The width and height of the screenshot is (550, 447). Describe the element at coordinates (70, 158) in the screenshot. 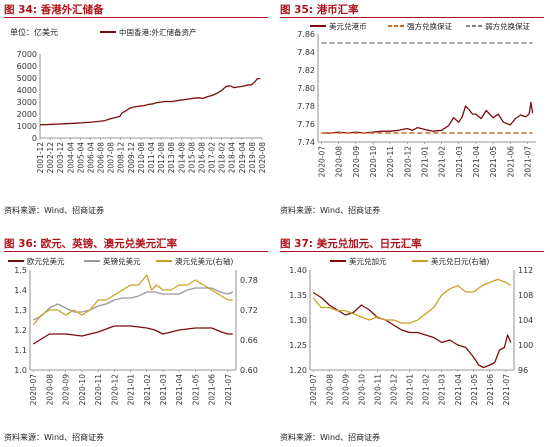

I see `x-tick-label: 2004-04` at that location.